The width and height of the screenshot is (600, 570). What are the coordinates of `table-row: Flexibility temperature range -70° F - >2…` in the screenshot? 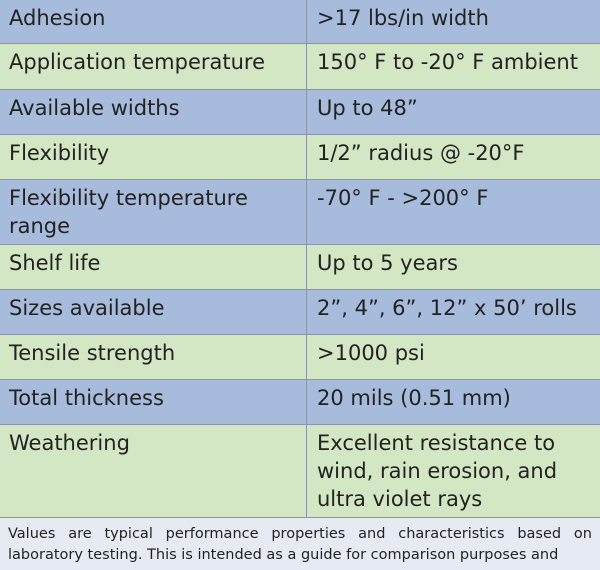 It's located at (300, 212).